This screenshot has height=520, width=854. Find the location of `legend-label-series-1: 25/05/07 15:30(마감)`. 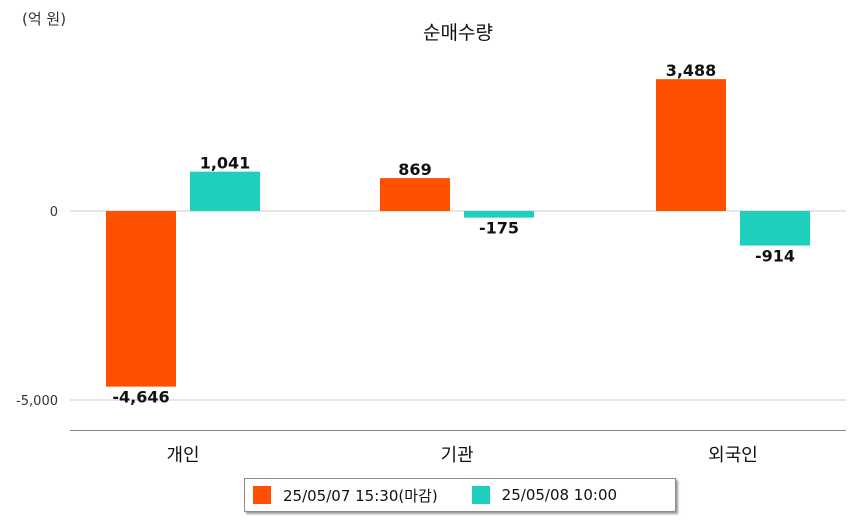

legend-label-series-1: 25/05/07 15:30(마감) is located at coordinates (360, 495).